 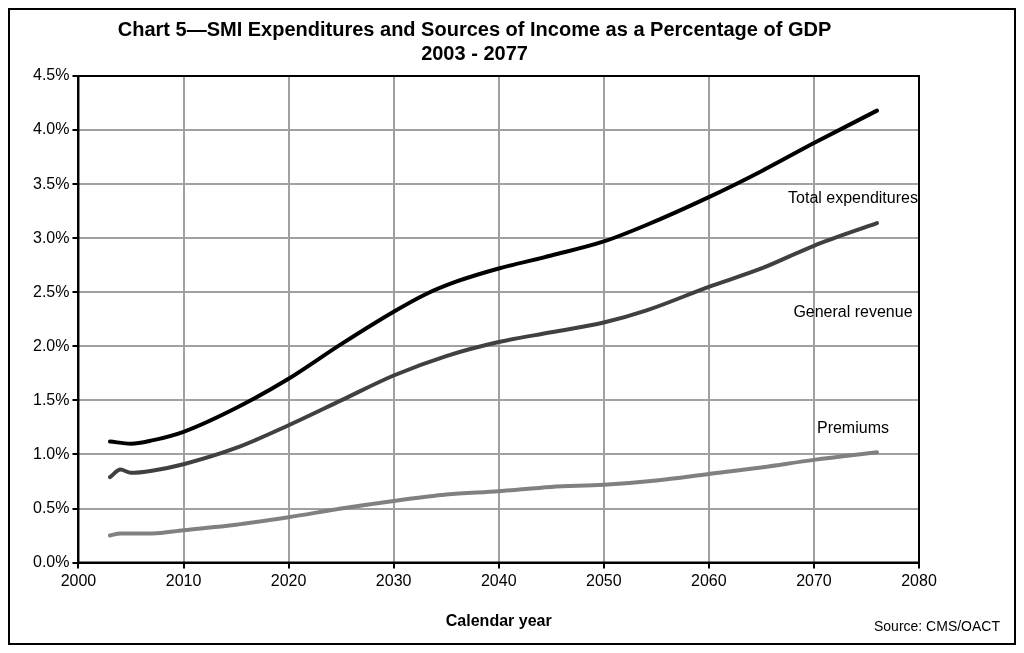 I want to click on y-tick-label: 4.0%, so click(x=51, y=129).